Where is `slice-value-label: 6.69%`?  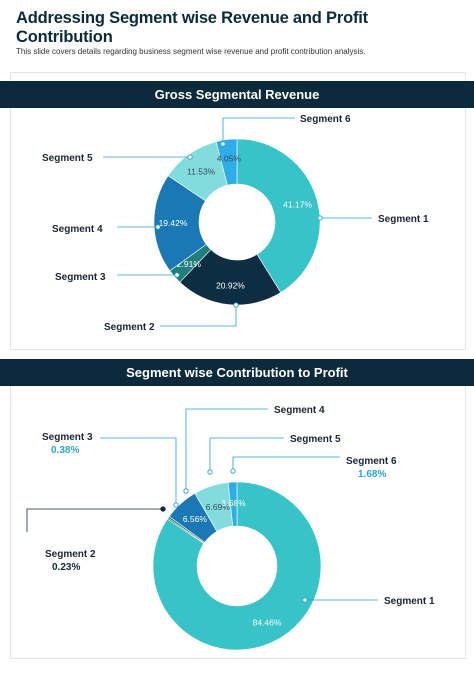 slice-value-label: 6.69% is located at coordinates (218, 507).